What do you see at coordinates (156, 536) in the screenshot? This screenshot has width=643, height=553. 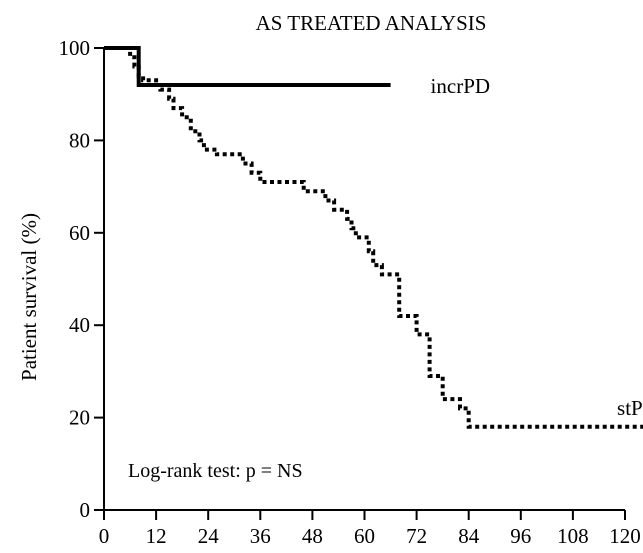 I see `x-tick-label: 12` at bounding box center [156, 536].